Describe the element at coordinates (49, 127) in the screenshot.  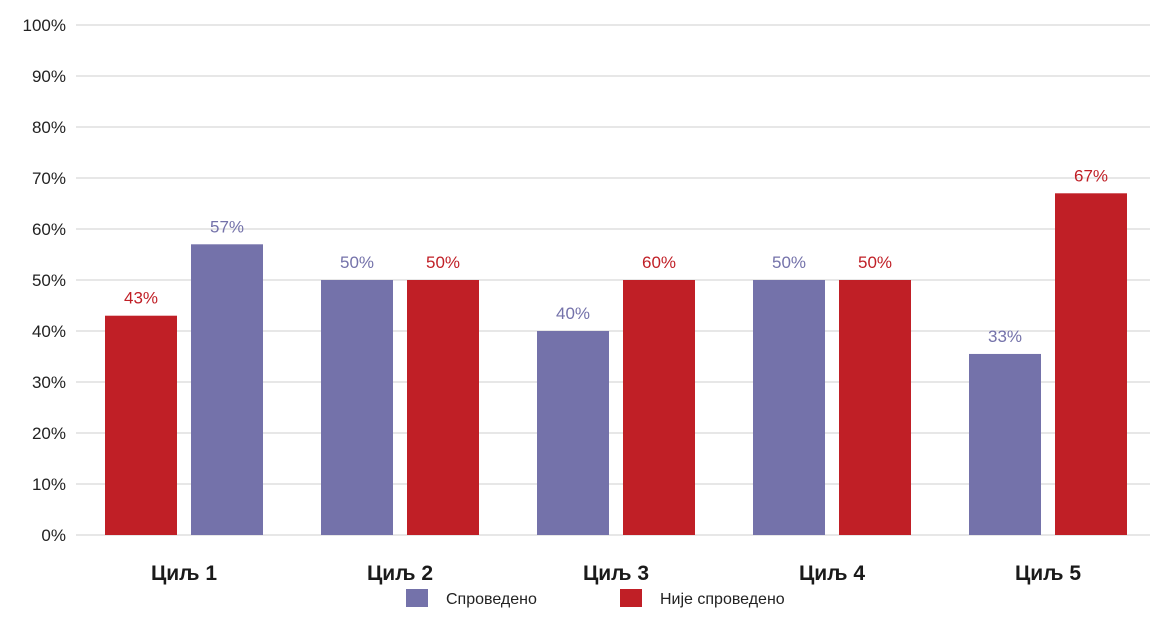
I see `y-tick-label: 80%` at that location.